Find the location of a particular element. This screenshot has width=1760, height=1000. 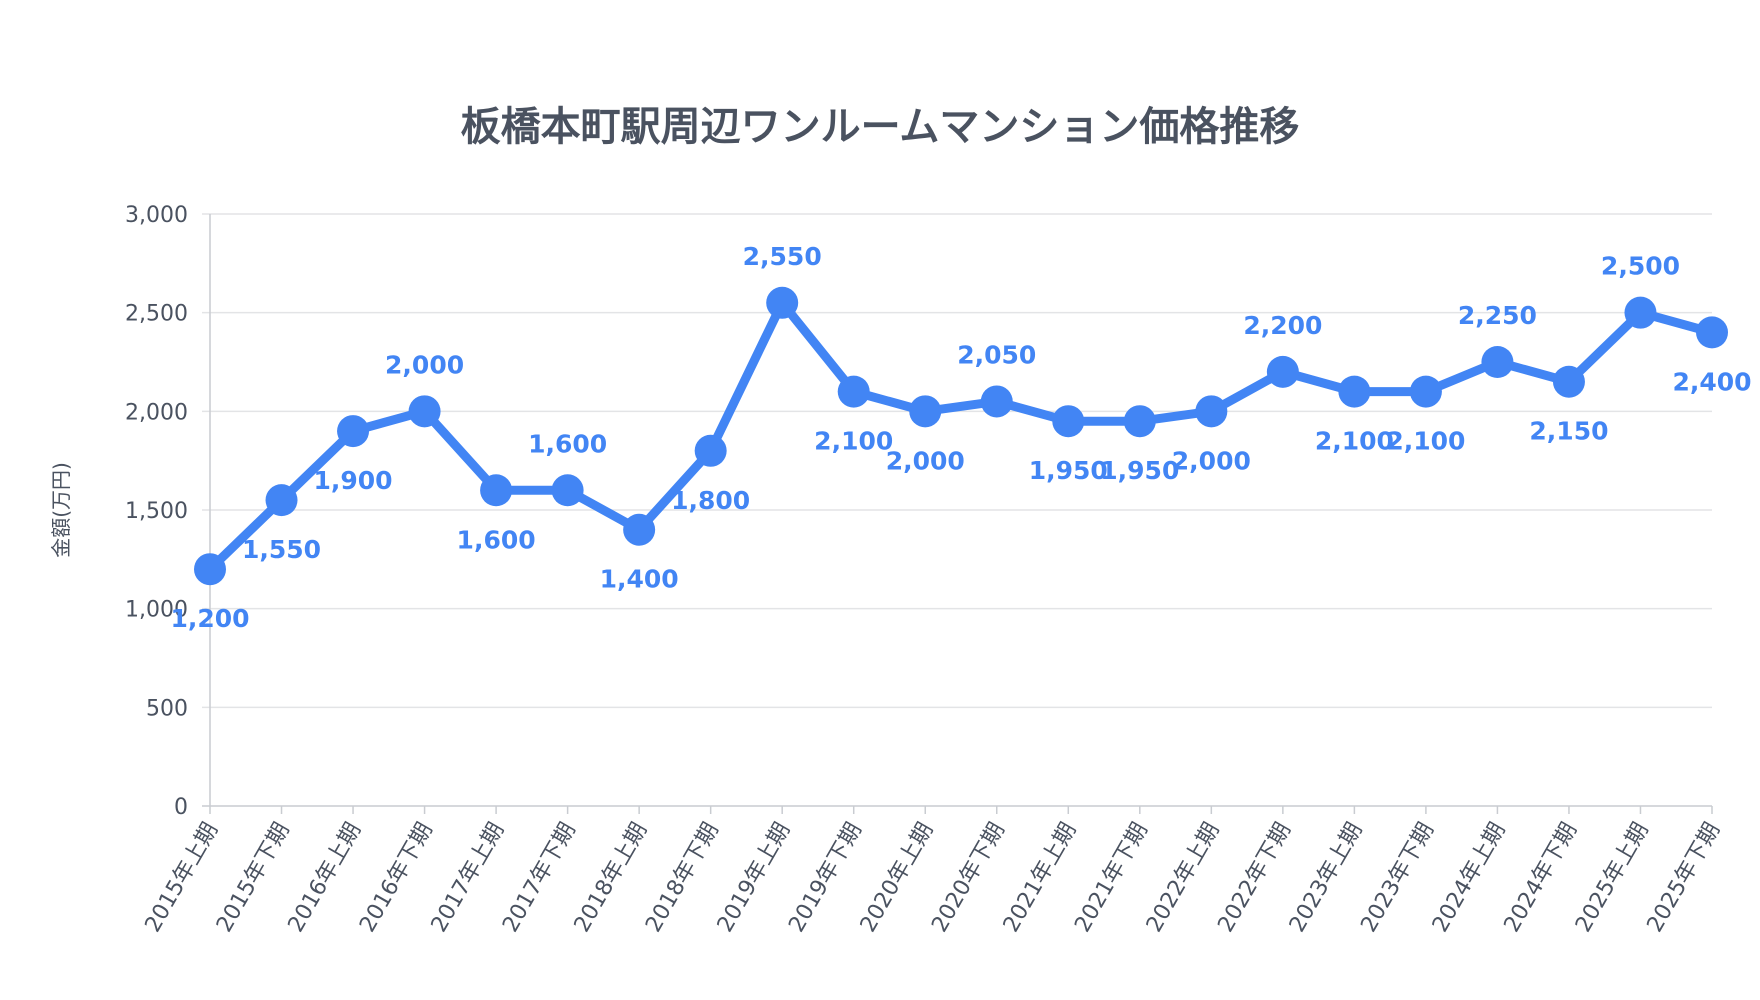

data-label: 2,050 is located at coordinates (996, 354).